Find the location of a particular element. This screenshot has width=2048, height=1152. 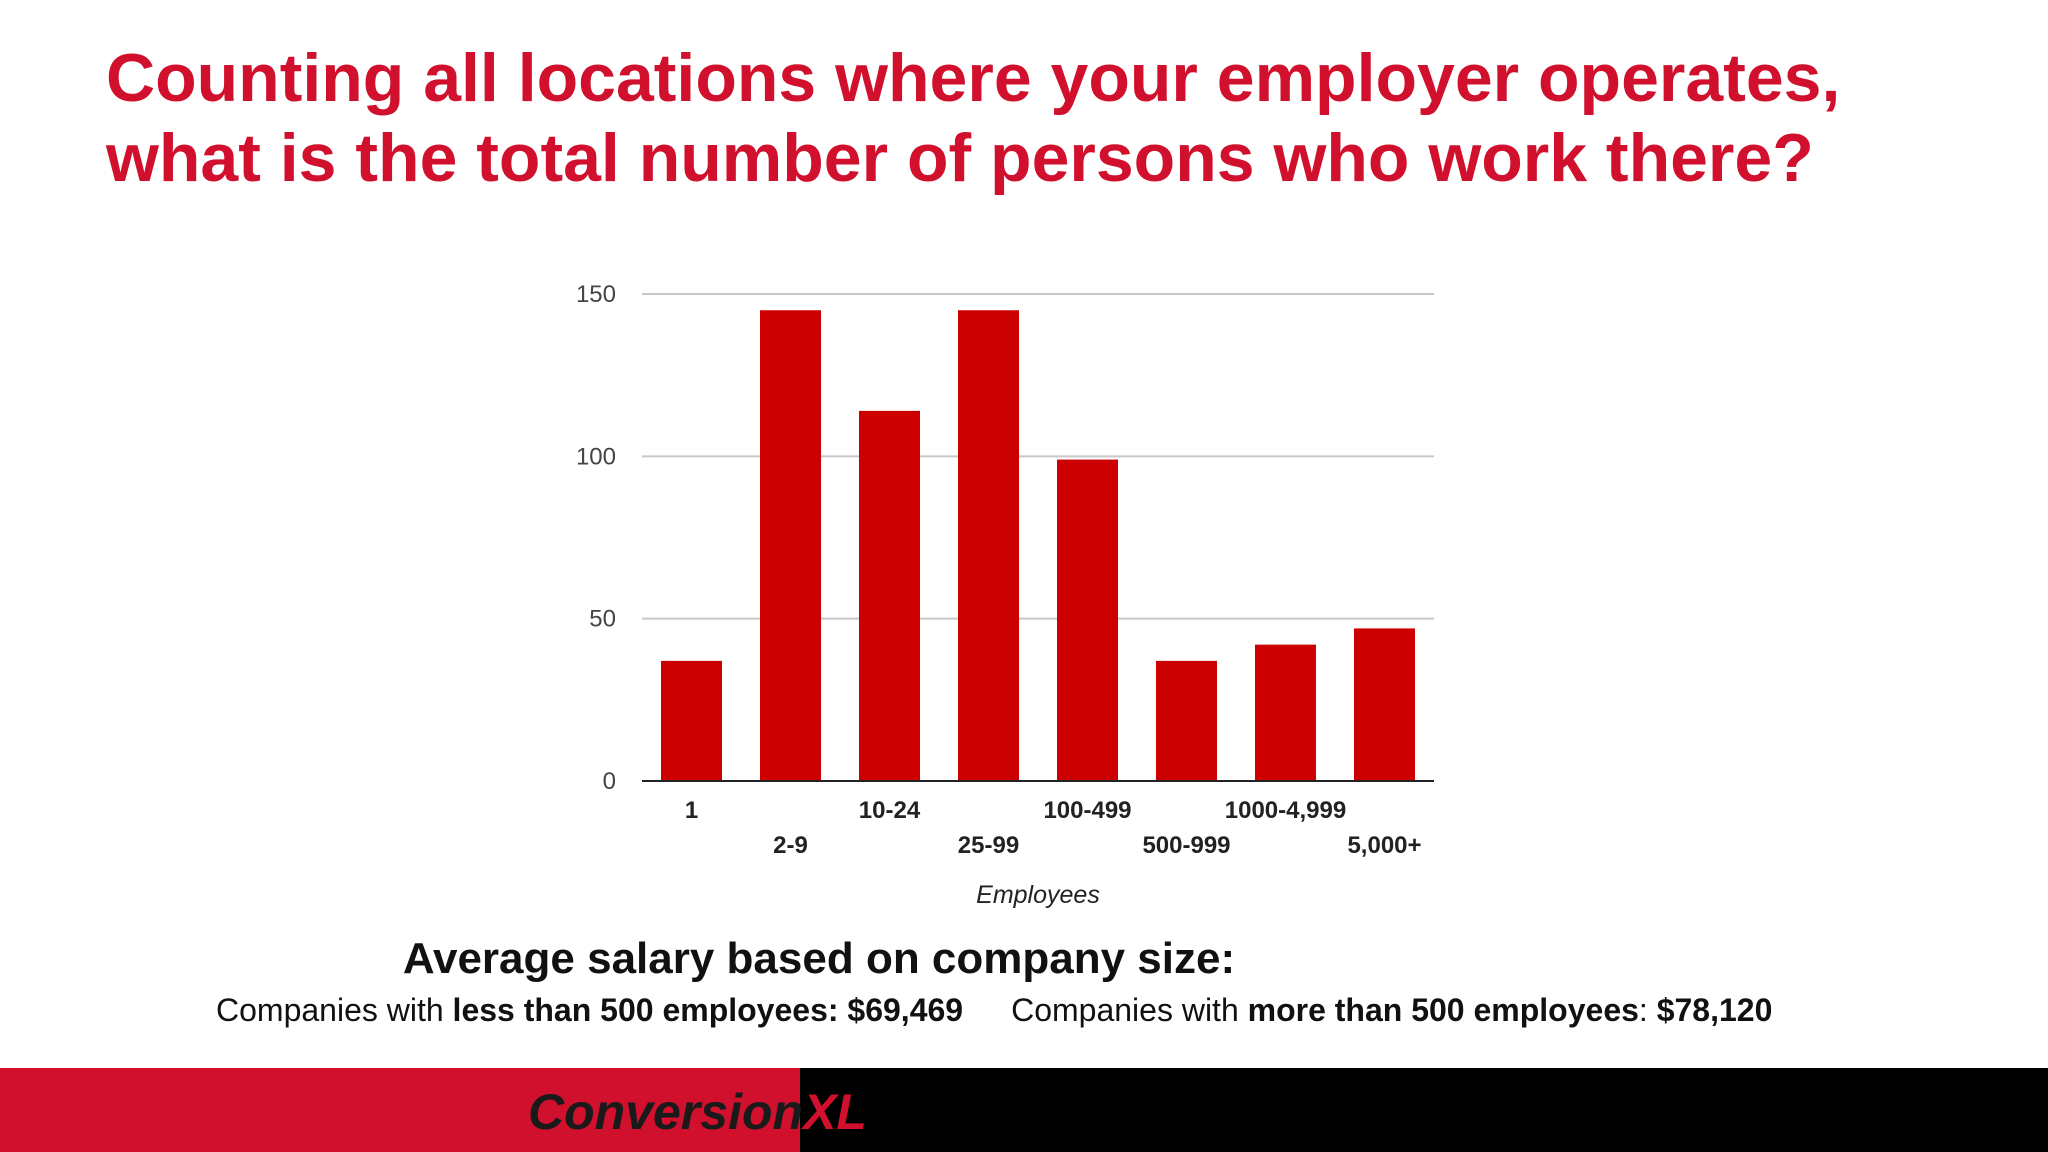

salary-left-prefix: Companies with is located at coordinates (334, 1010).